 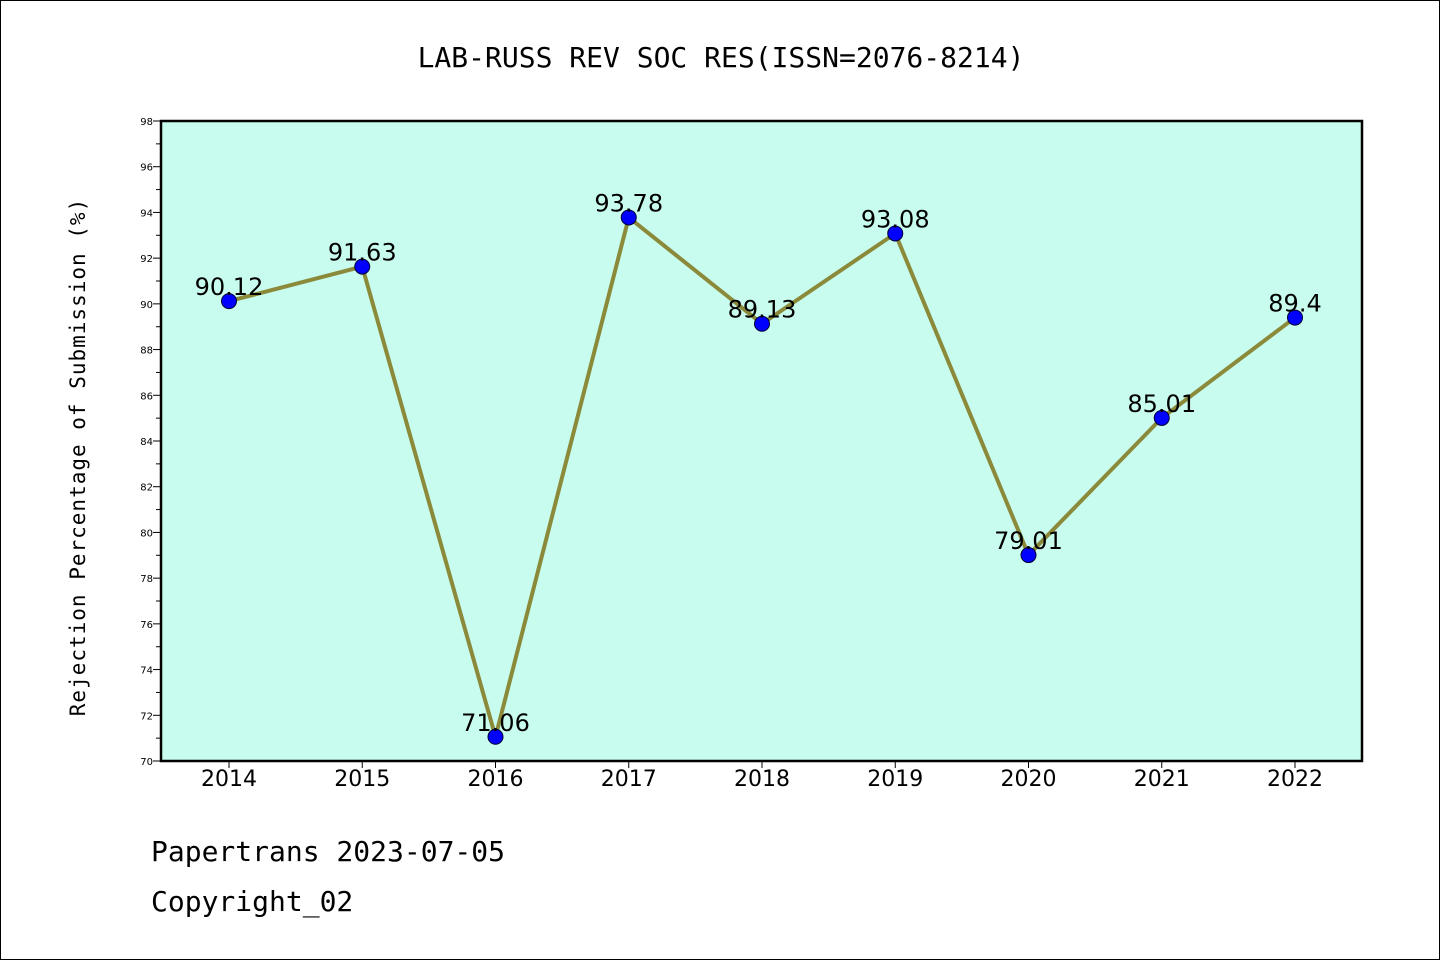 What do you see at coordinates (146, 625) in the screenshot?
I see `y-tick-label: 76` at bounding box center [146, 625].